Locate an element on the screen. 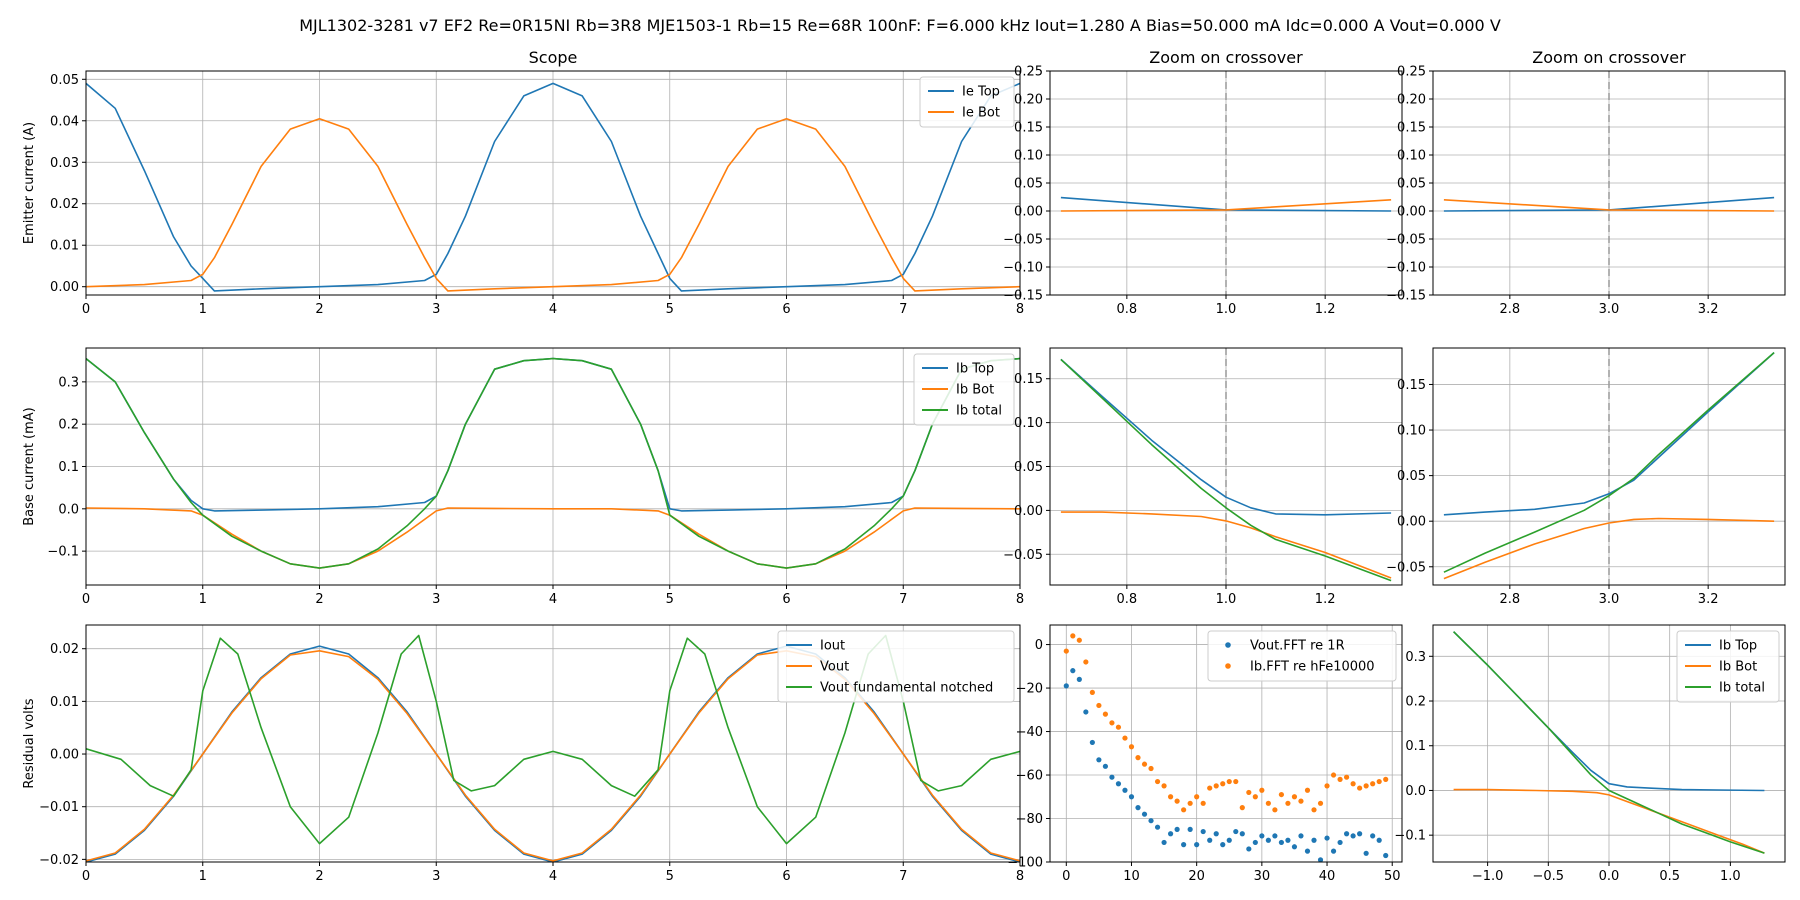 This screenshot has width=1800, height=900. x-tick-label: 5 is located at coordinates (670, 309).